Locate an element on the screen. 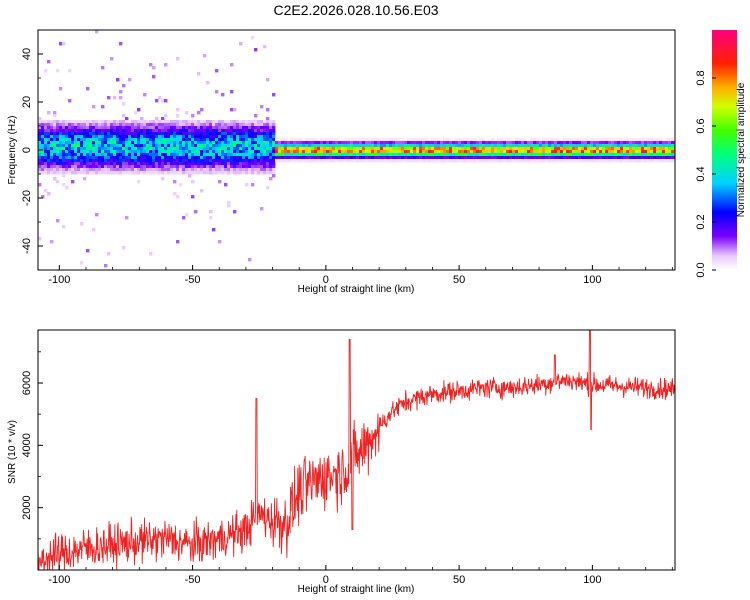 The height and width of the screenshot is (600, 750). x-tick-label: -100 is located at coordinates (59, 580).